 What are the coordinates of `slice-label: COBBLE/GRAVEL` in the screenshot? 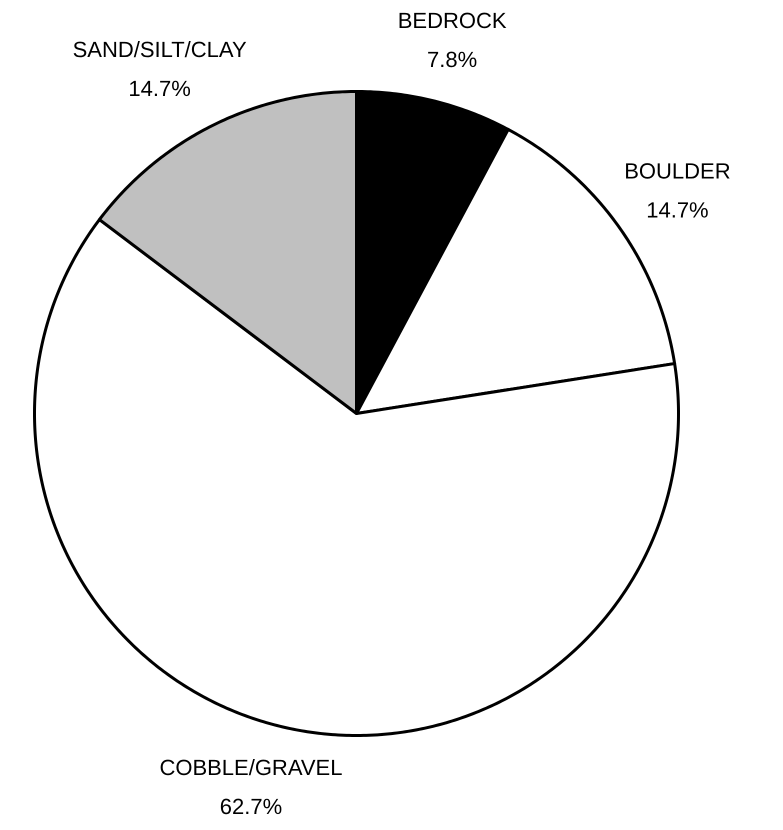 It's located at (250, 767).